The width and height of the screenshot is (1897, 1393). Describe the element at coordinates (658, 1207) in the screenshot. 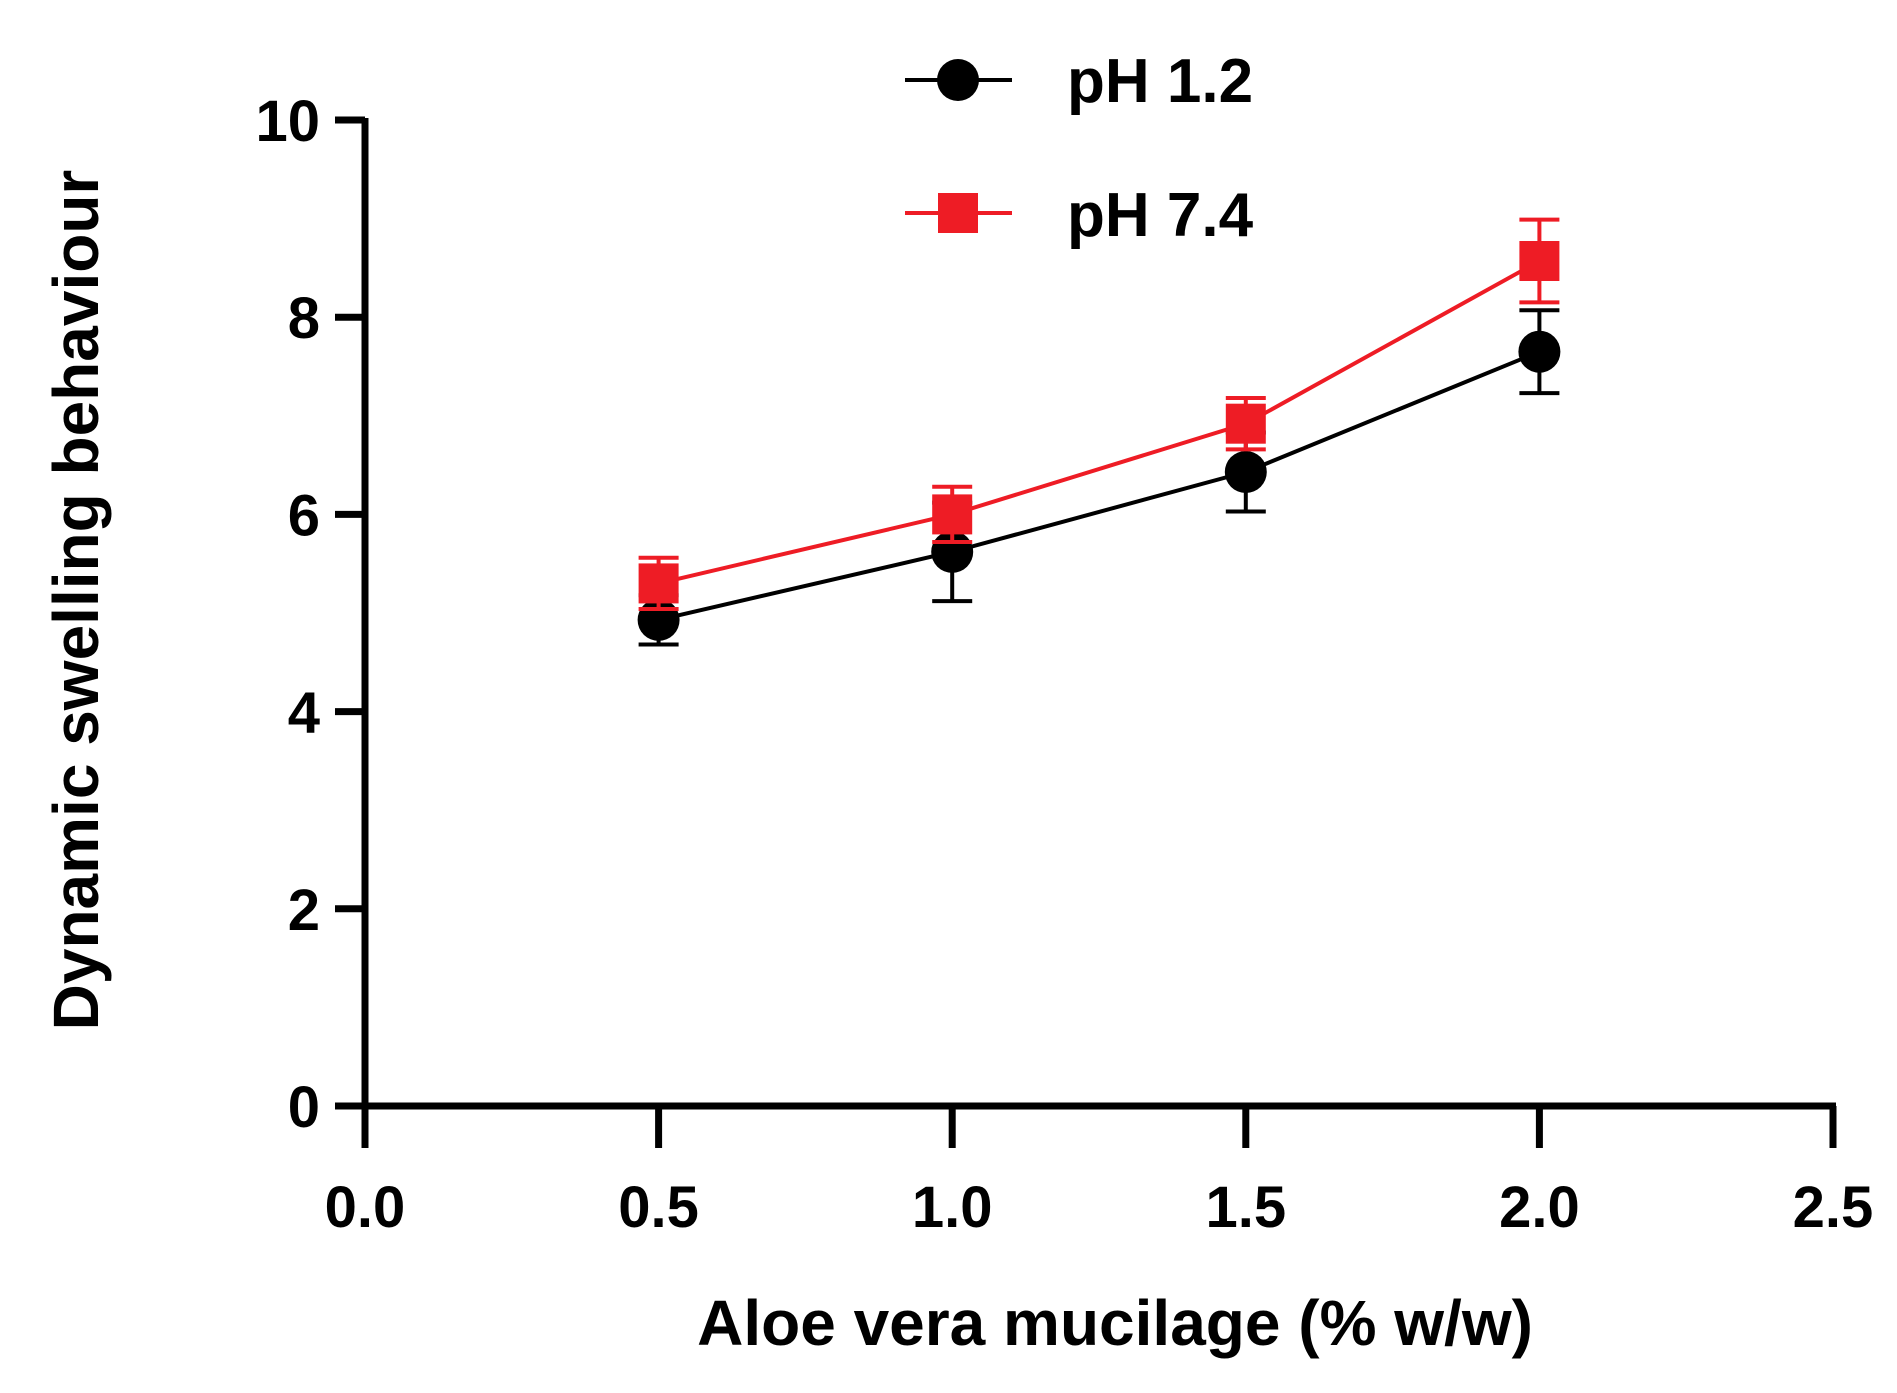

I see `x-tick-label: 0.5` at that location.